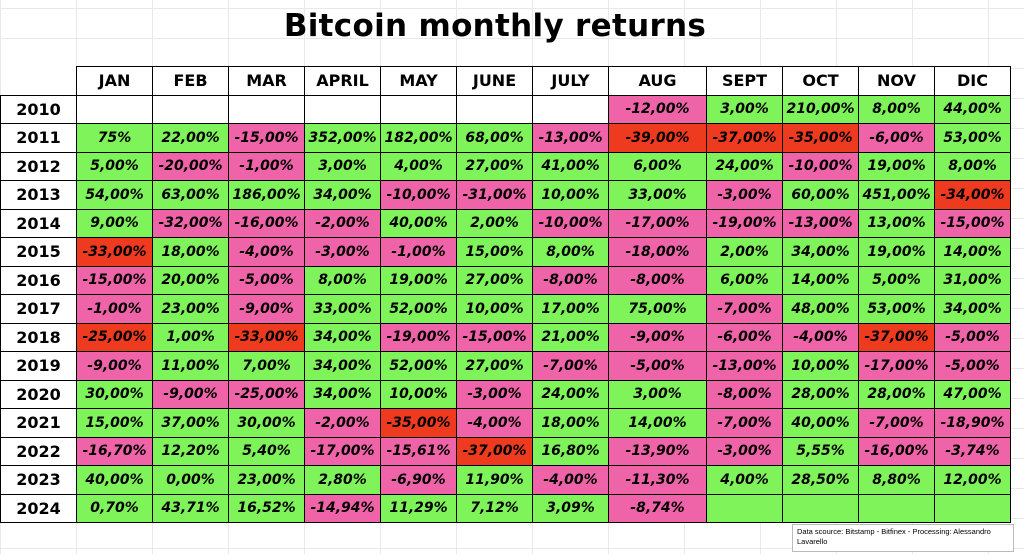 Image resolution: width=1024 pixels, height=554 pixels. What do you see at coordinates (570, 138) in the screenshot?
I see `return-cell-2011-july: -13,00%` at bounding box center [570, 138].